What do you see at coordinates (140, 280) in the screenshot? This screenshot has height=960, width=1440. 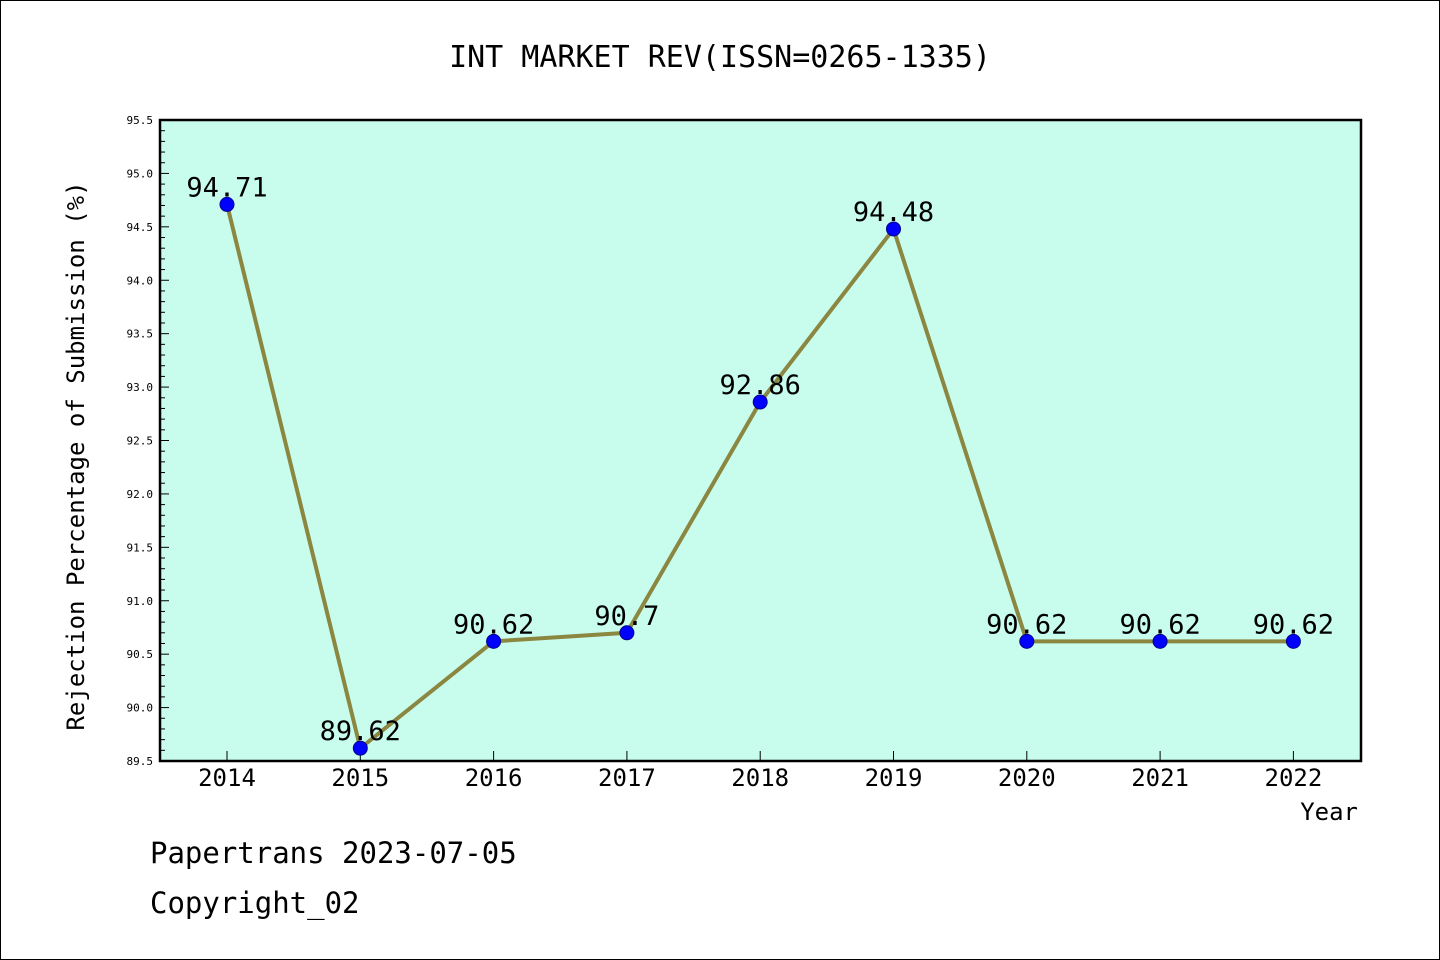 I see `y-tick-label: 94.0` at bounding box center [140, 280].